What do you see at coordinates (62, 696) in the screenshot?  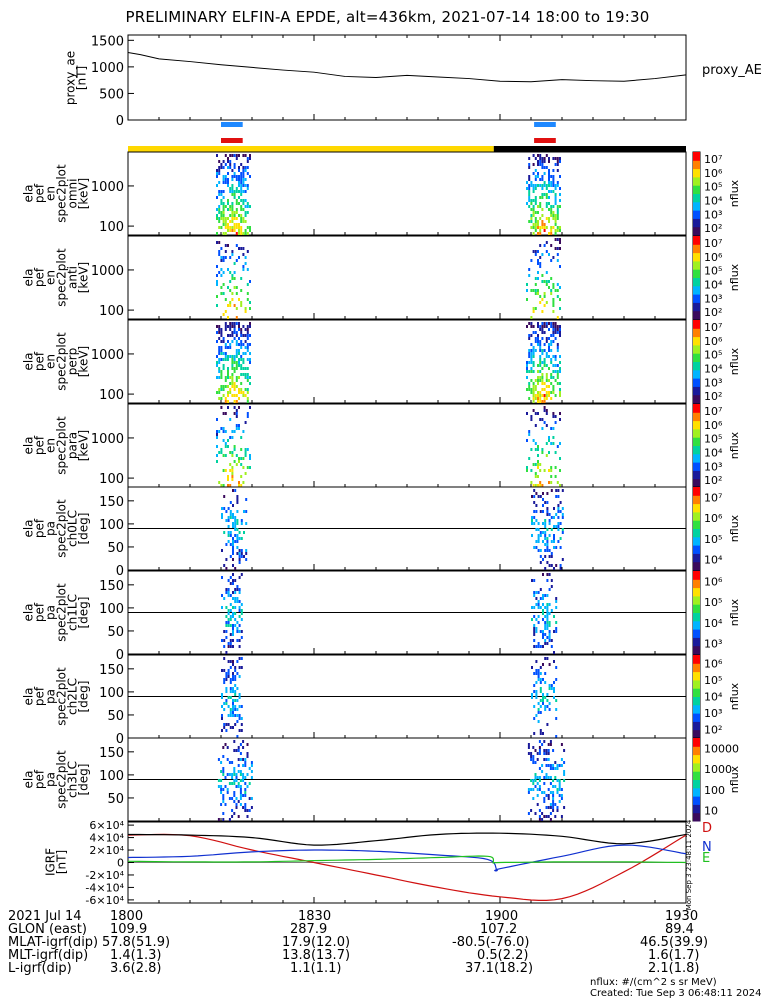 I see `ylabel-pa_ch2-3: spec2plot` at bounding box center [62, 696].